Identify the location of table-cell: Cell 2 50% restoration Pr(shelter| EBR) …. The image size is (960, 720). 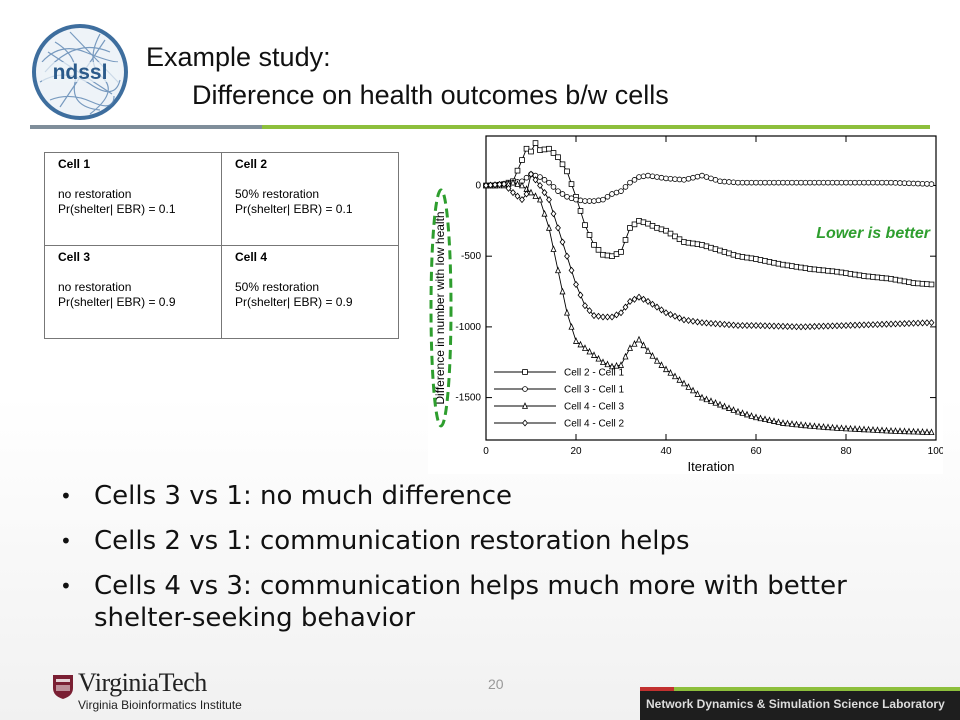
(310, 199).